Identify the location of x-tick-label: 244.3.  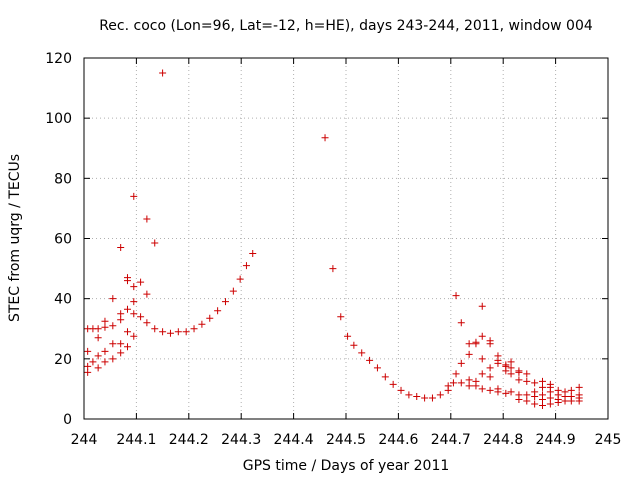
(241, 440).